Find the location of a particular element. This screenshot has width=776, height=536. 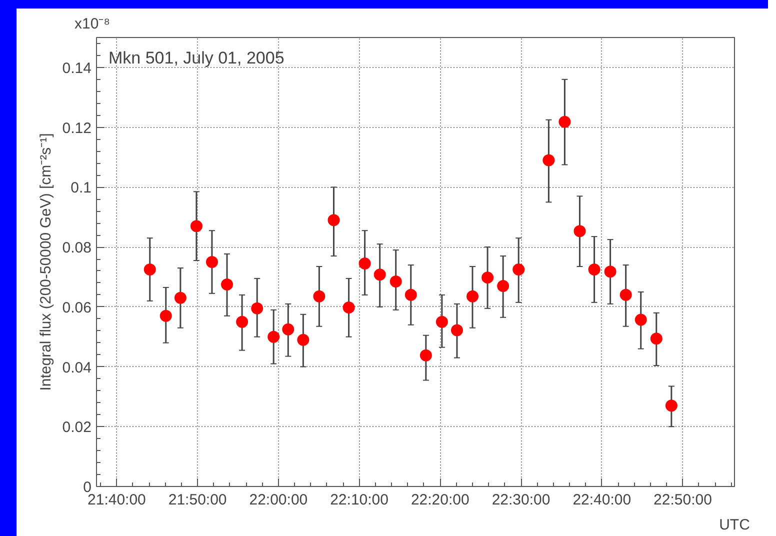

x-tick-label: 22:50:00 is located at coordinates (683, 500).